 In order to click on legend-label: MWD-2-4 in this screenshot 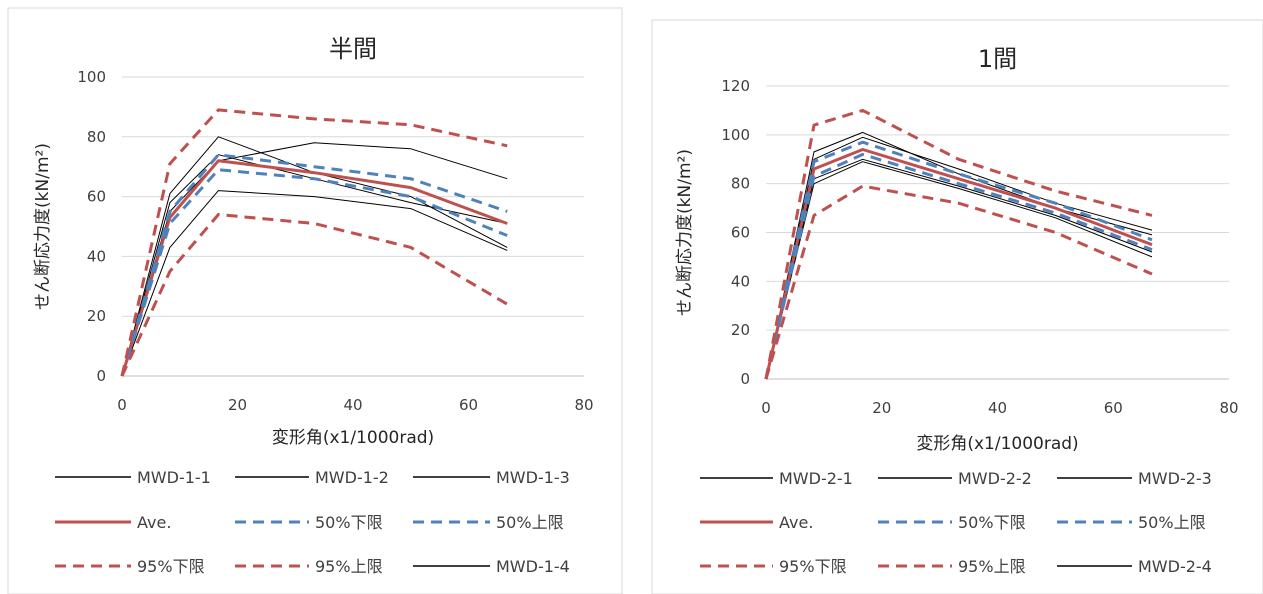, I will do `click(1175, 566)`.